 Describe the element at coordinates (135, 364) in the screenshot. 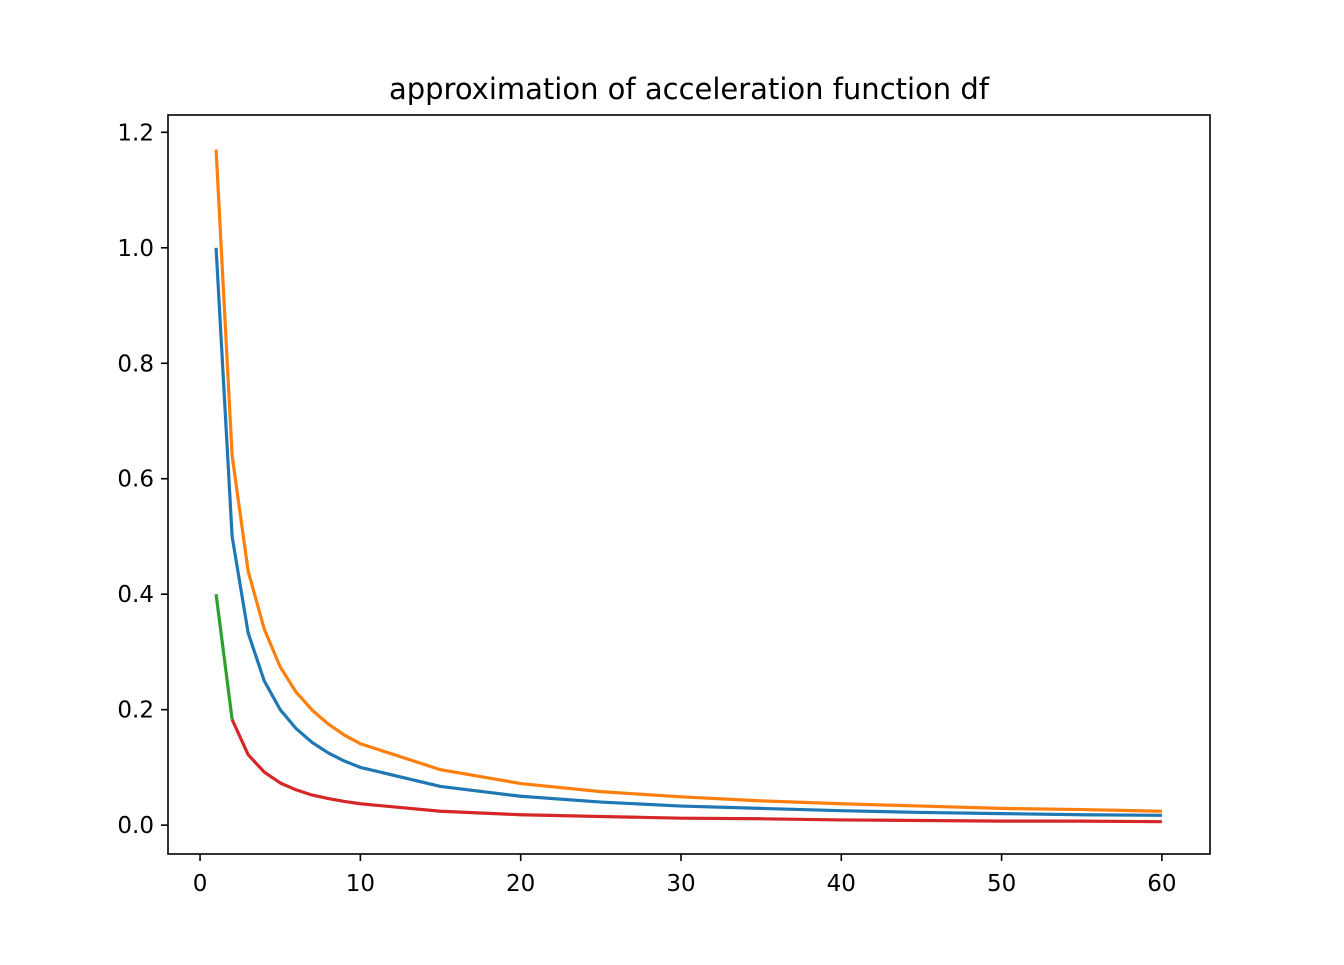

I see `y-tick-label: 0.8` at that location.